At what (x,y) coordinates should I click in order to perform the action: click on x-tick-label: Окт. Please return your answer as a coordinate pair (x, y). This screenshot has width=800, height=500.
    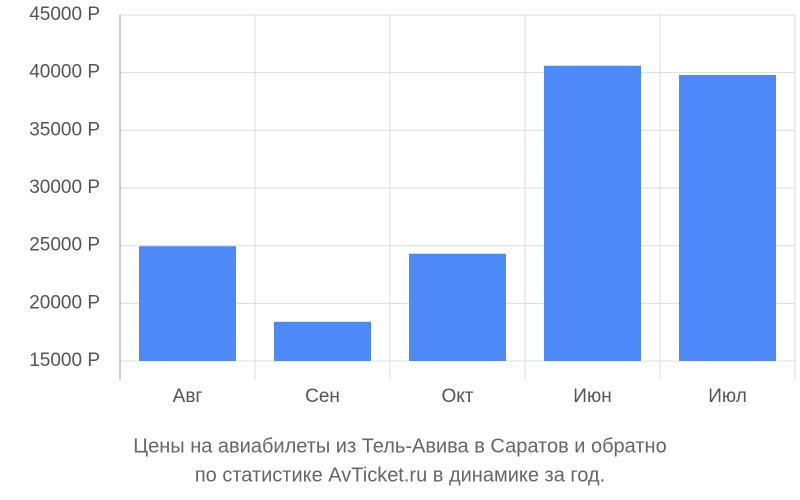
    Looking at the image, I should click on (457, 396).